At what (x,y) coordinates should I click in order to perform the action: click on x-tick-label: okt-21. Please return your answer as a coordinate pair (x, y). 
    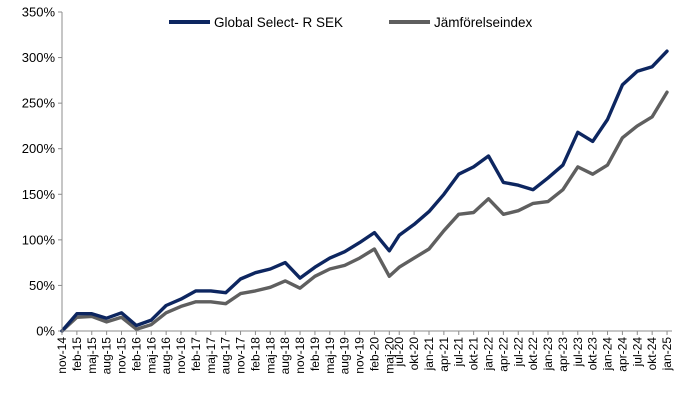
    Looking at the image, I should click on (474, 354).